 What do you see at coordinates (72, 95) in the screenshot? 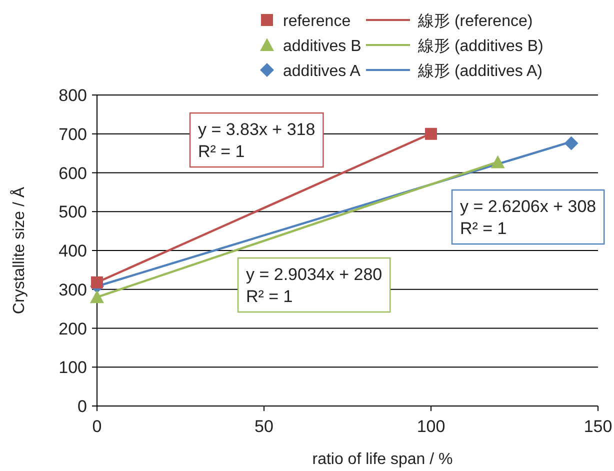
I see `y-tick-label: 800` at bounding box center [72, 95].